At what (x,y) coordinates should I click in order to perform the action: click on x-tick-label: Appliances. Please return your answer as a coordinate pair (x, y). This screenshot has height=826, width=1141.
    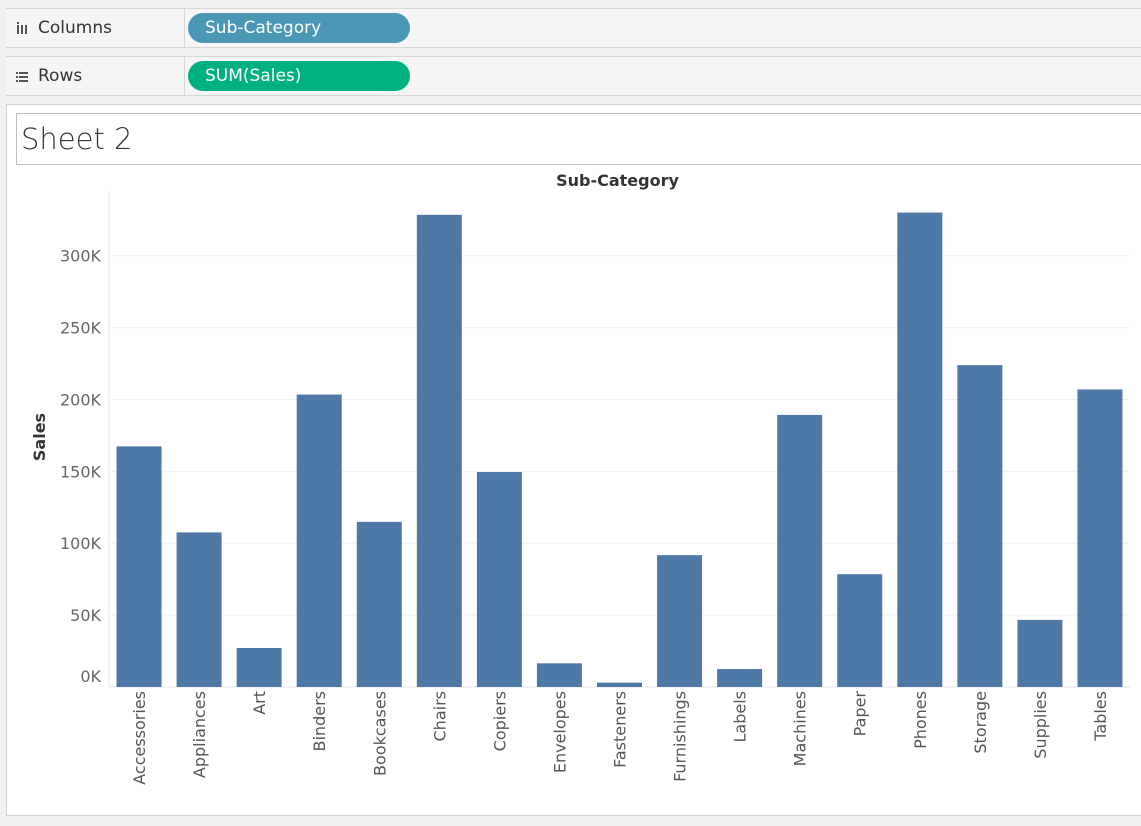
    Looking at the image, I should click on (199, 734).